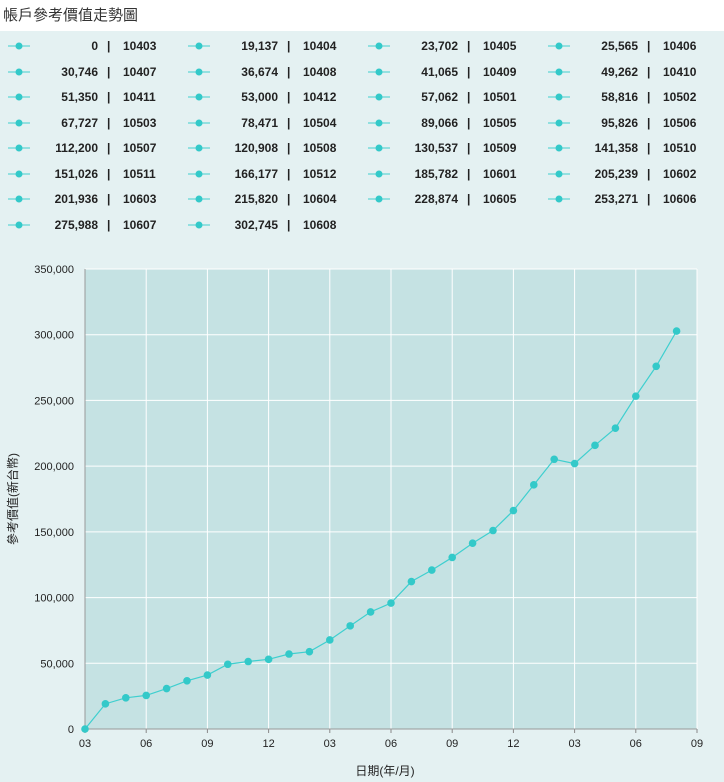  Describe the element at coordinates (619, 122) in the screenshot. I see `legend-value: 95,826` at that location.